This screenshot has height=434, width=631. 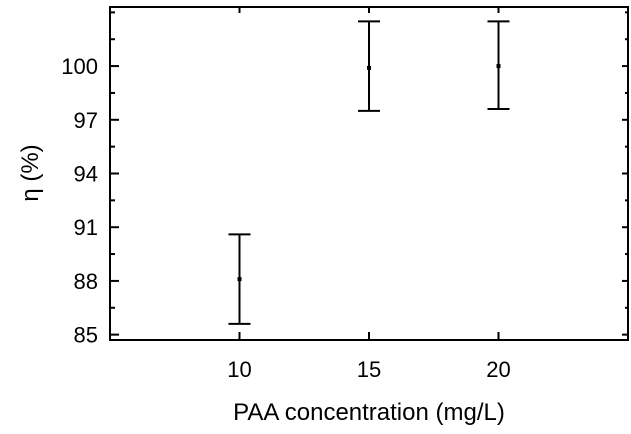 I want to click on y-tick-label: 88, so click(x=86, y=281).